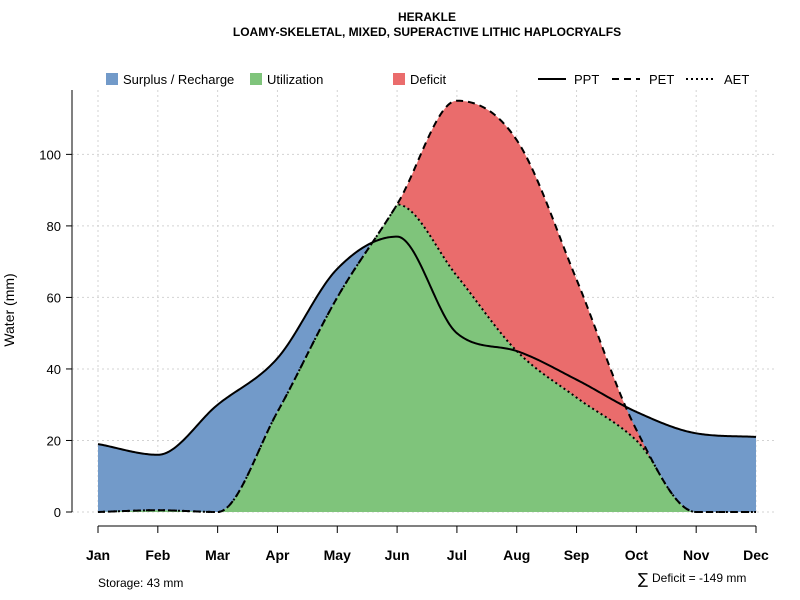 The height and width of the screenshot is (600, 800). What do you see at coordinates (157, 555) in the screenshot?
I see `x-tick-label: Feb` at bounding box center [157, 555].